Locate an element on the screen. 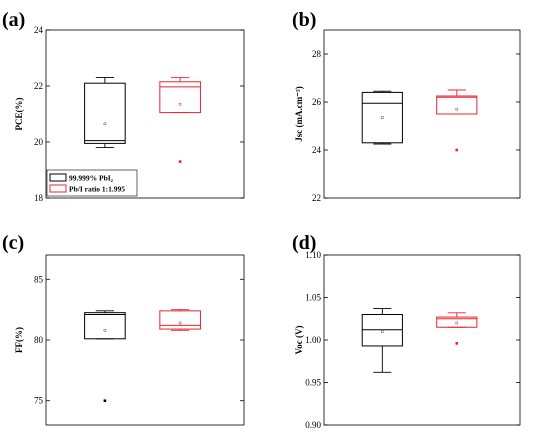  y-axis-label: Voc (V) is located at coordinates (299, 340).